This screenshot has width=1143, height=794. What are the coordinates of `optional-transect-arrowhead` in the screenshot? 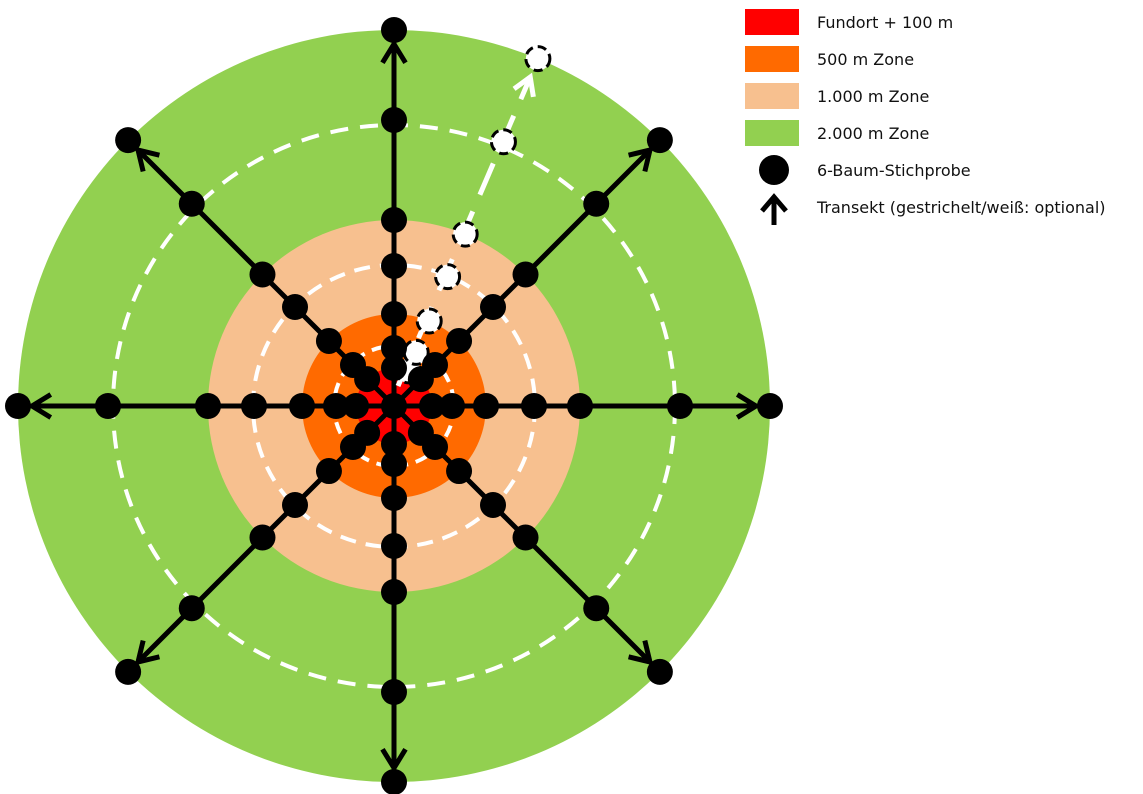 It's located at (524, 85).